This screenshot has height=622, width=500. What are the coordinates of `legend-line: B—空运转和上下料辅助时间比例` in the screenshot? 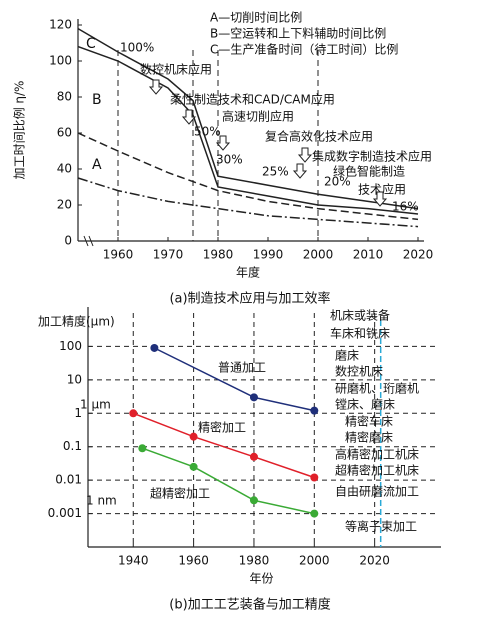 It's located at (298, 33).